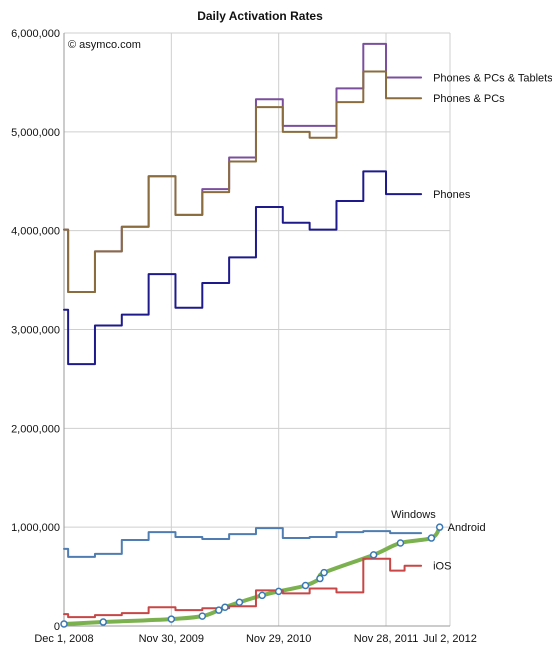 The width and height of the screenshot is (552, 659). What do you see at coordinates (57, 627) in the screenshot?
I see `y-tick-label: 0` at bounding box center [57, 627].